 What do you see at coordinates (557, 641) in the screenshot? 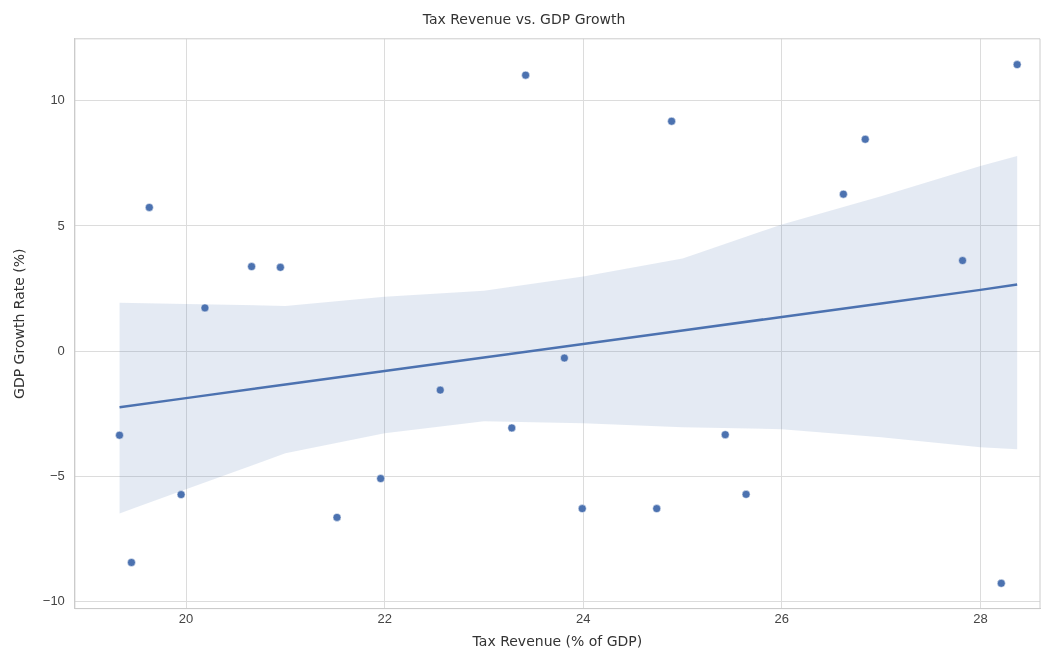
I see `x-axis-title: Tax Revenue (% of GDP)` at bounding box center [557, 641].